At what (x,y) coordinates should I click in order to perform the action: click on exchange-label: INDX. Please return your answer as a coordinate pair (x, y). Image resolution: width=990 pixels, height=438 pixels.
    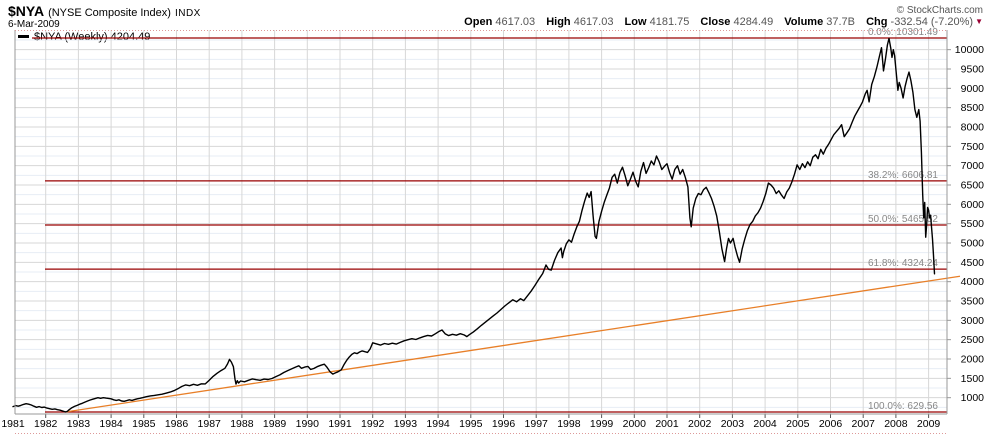
    Looking at the image, I should click on (187, 13).